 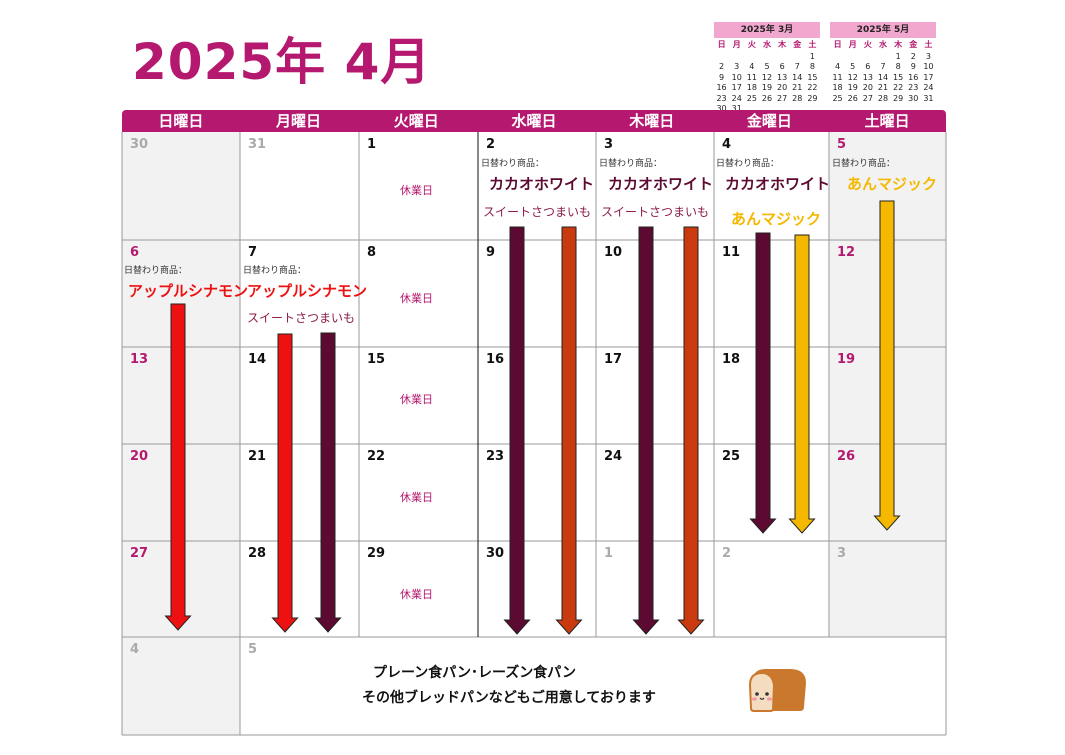 I want to click on day-number: 30, so click(x=495, y=553).